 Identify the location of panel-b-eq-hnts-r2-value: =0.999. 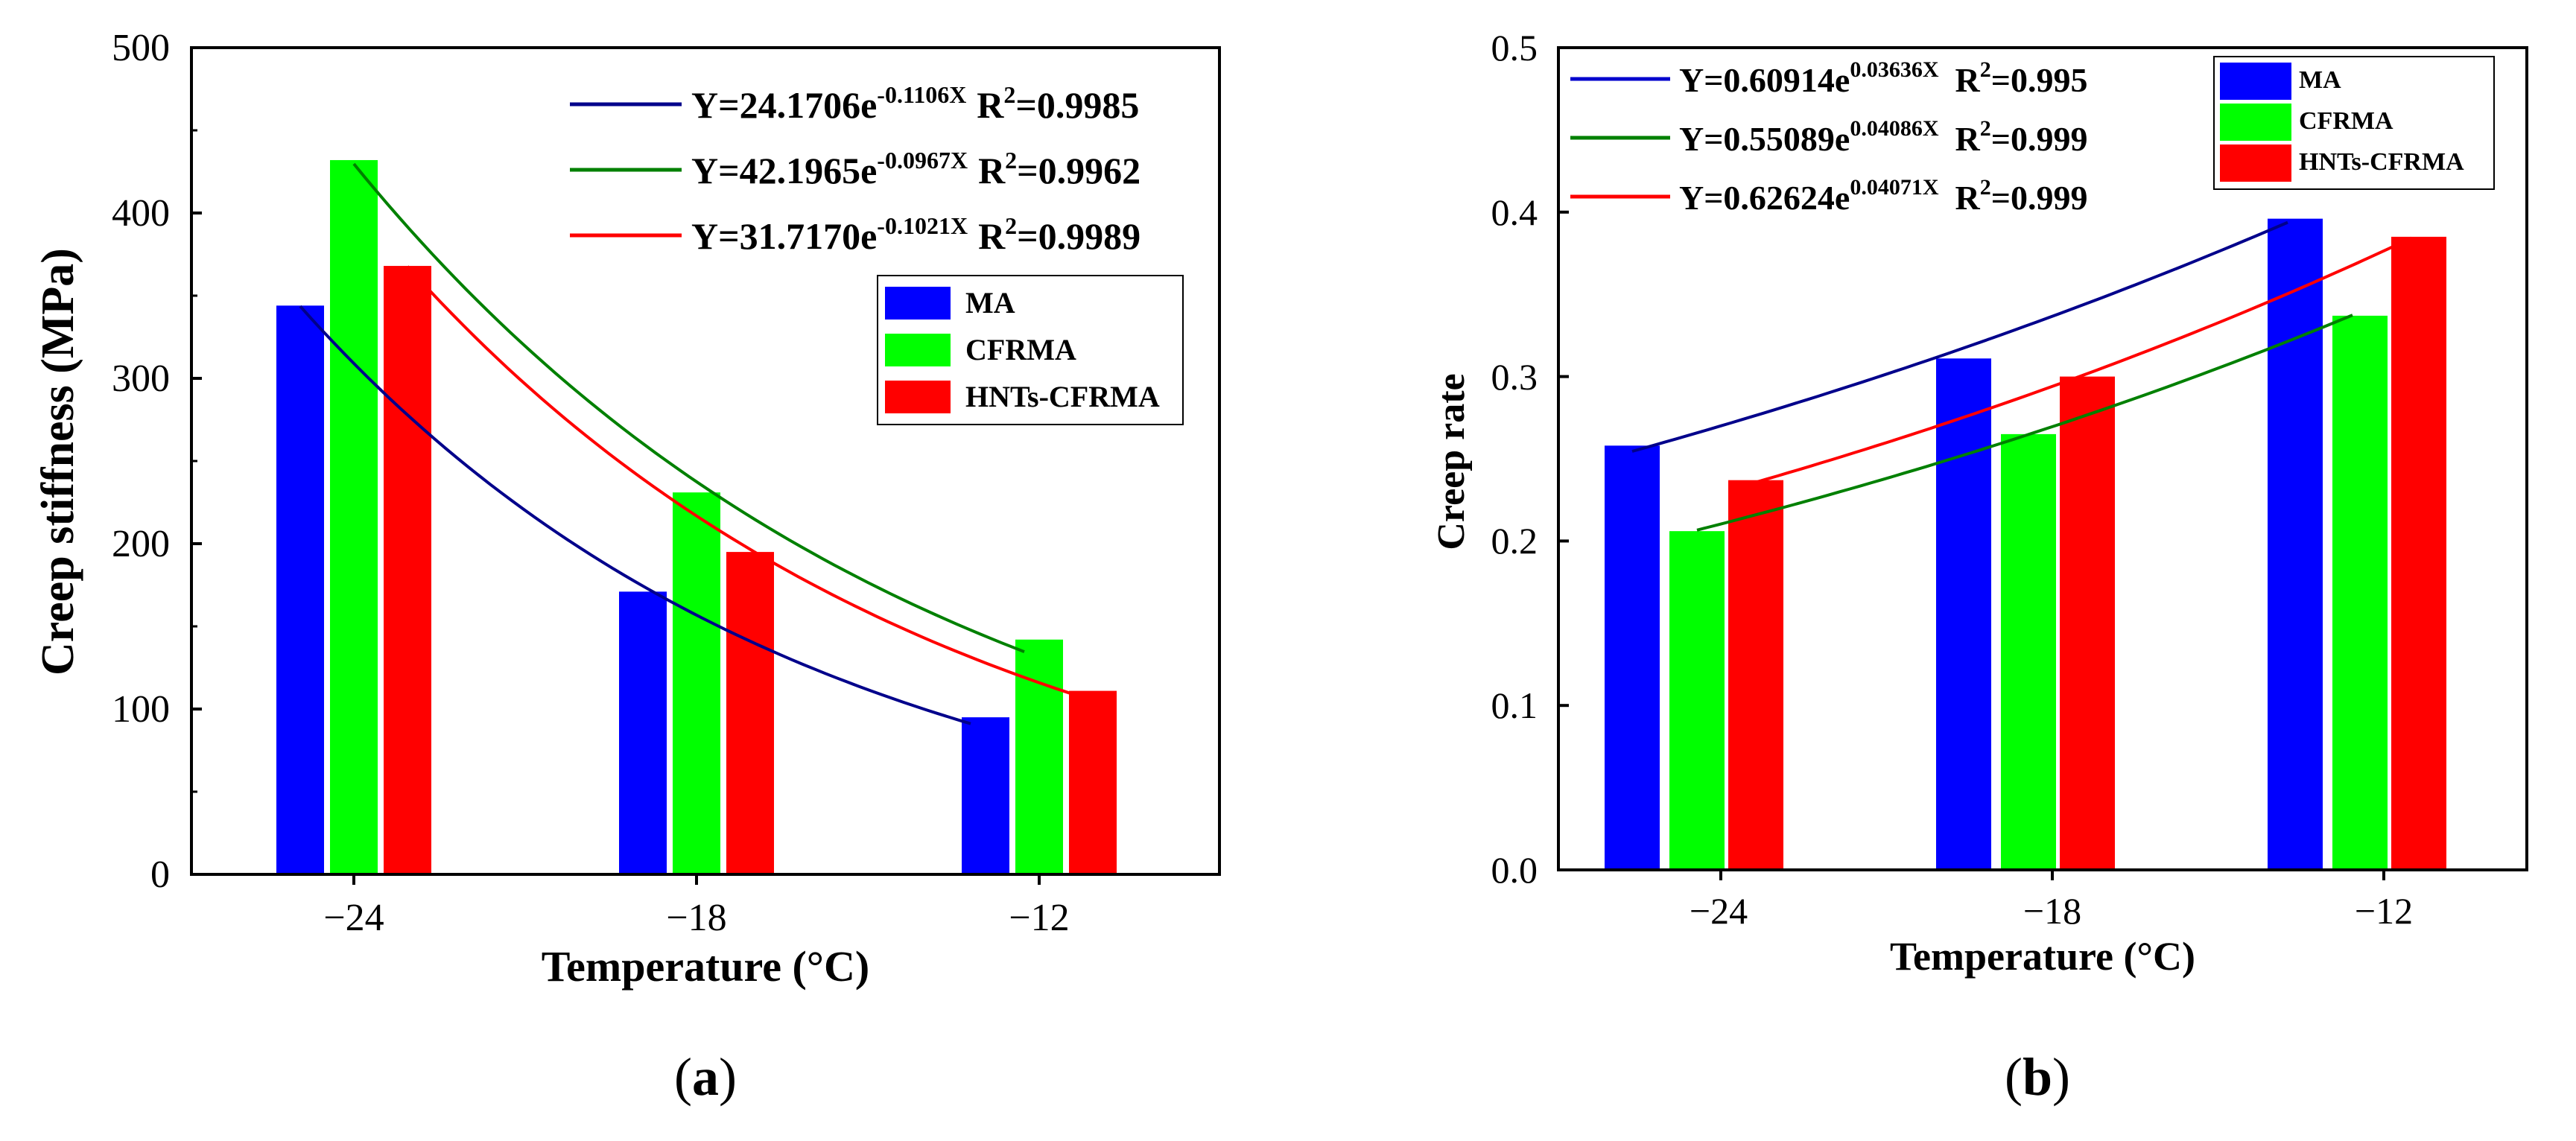
(2040, 198).